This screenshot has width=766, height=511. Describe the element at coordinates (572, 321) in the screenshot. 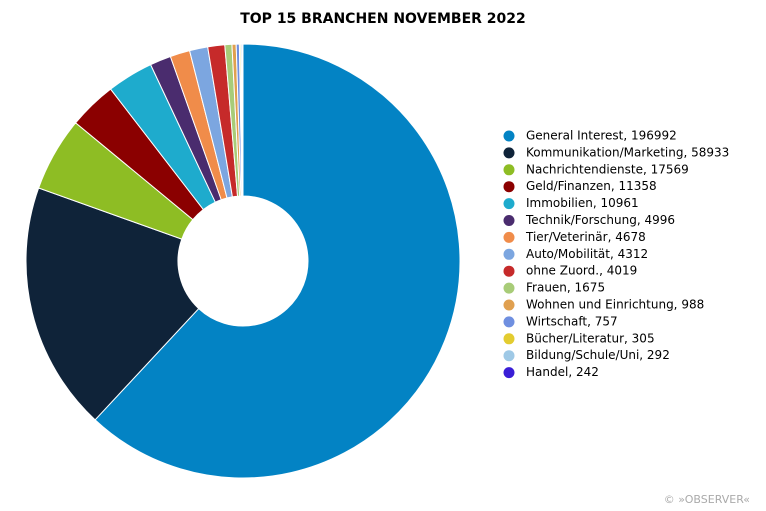

I see `legend-label: Wirtschaft, 757` at that location.